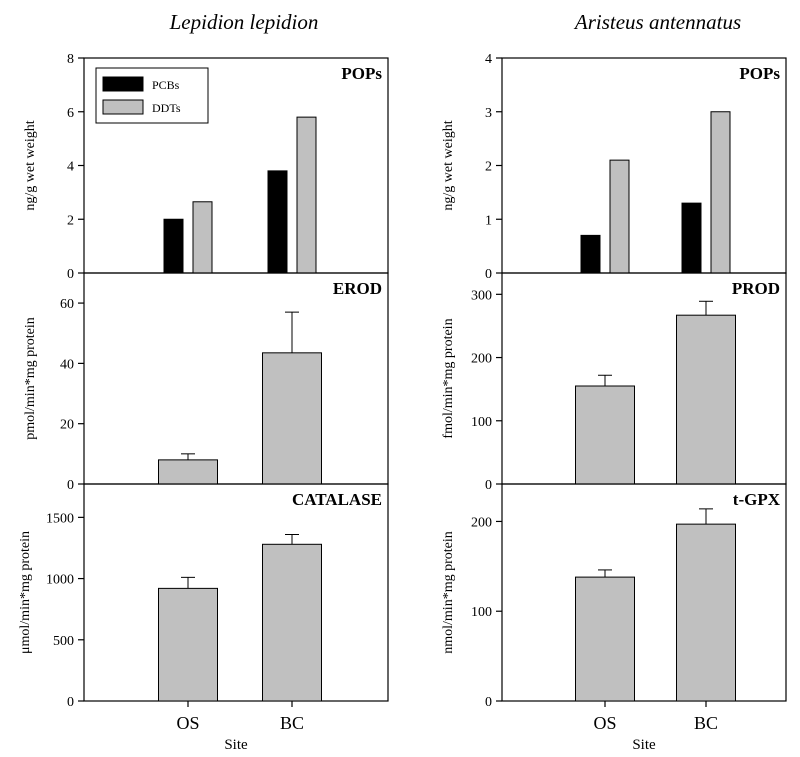 Image resolution: width=800 pixels, height=757 pixels. Describe the element at coordinates (756, 288) in the screenshot. I see `panel-1-1-title: PROD` at that location.